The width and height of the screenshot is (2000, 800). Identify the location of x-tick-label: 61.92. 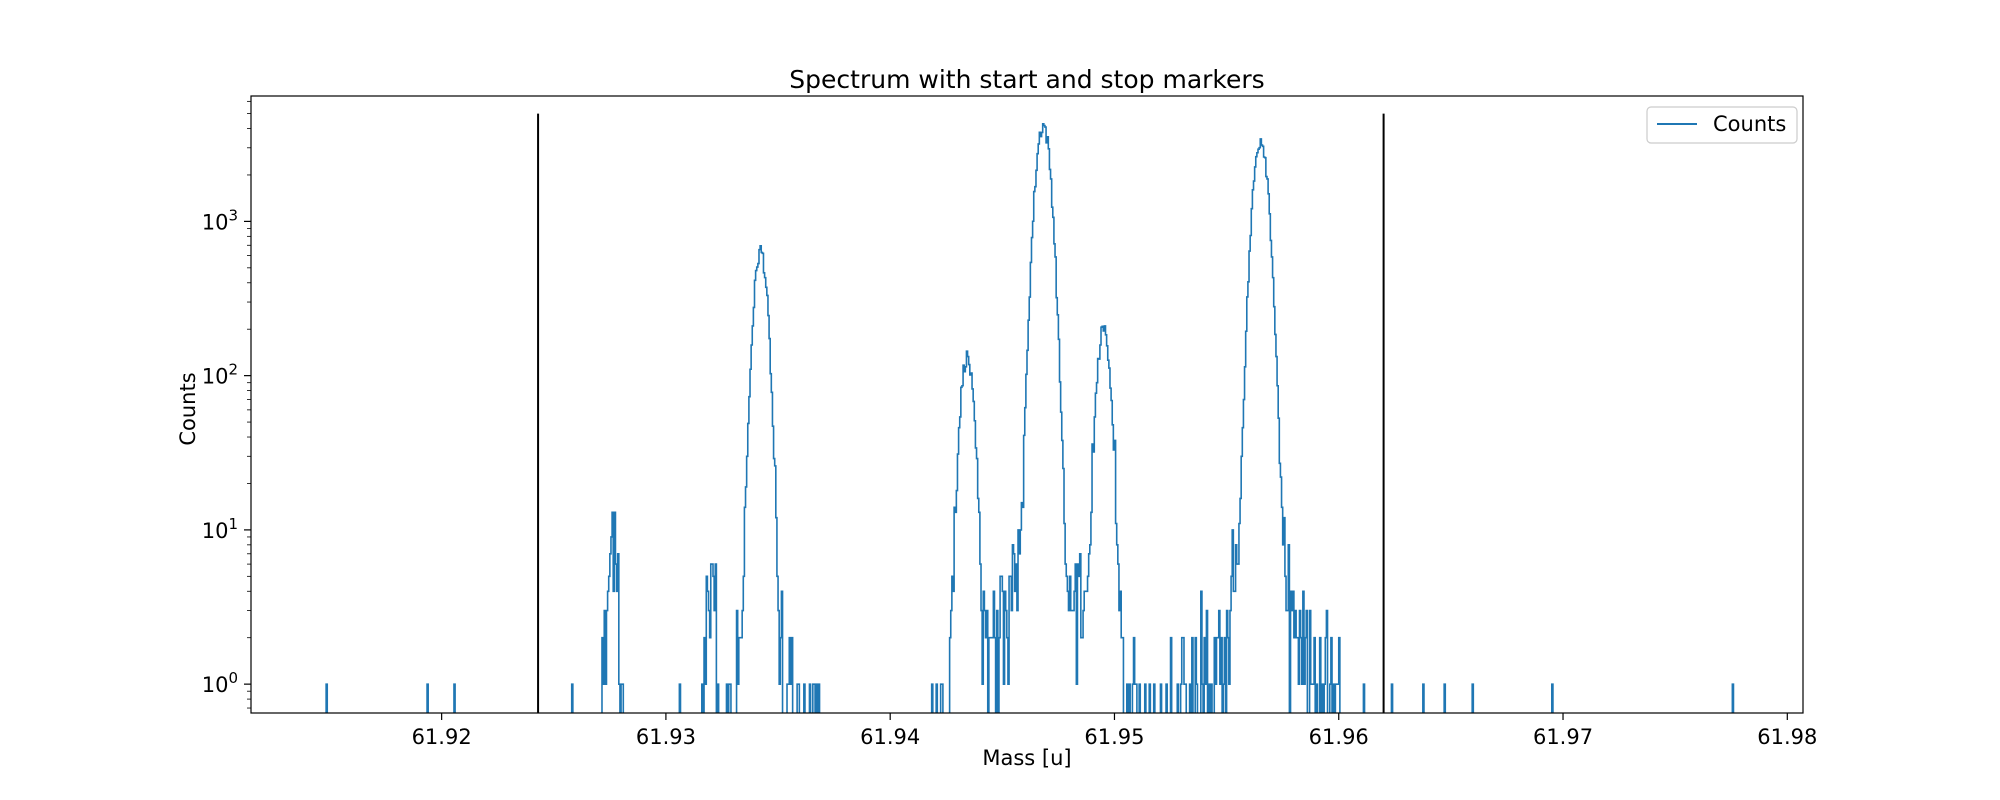
(442, 737).